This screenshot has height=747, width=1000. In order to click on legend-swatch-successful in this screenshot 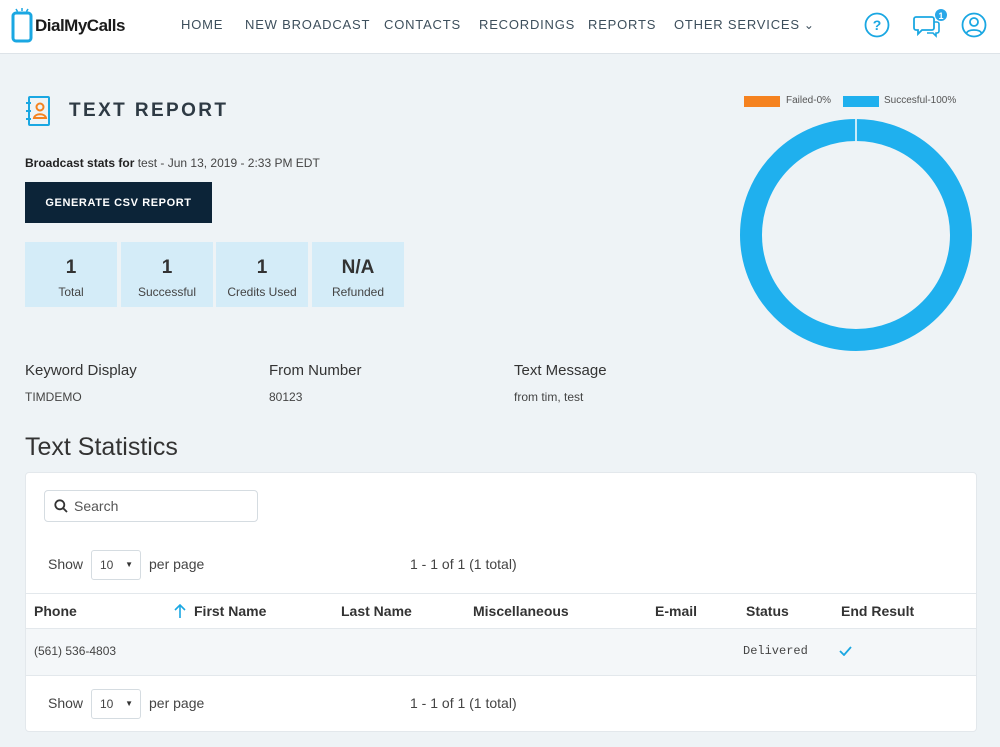, I will do `click(861, 101)`.